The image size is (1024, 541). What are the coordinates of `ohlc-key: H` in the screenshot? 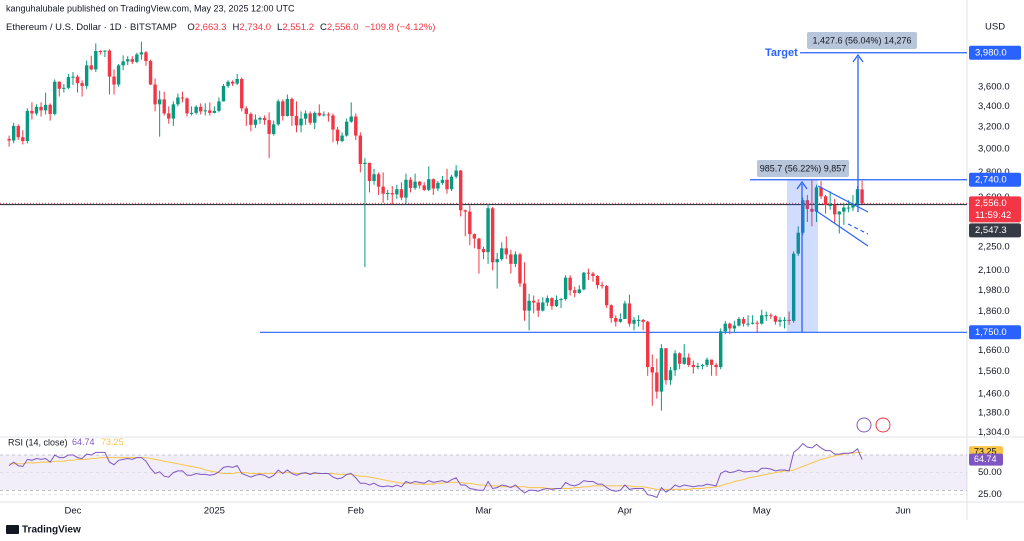 It's located at (235, 27).